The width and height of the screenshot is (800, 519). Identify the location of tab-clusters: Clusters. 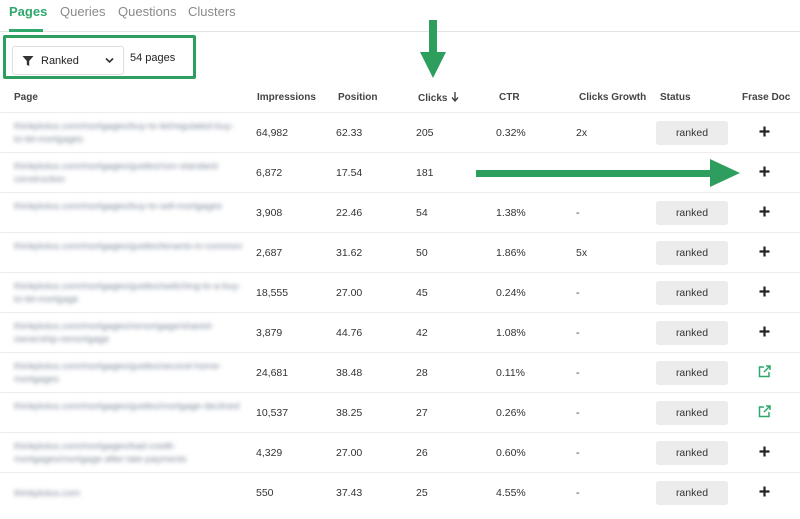
(212, 11).